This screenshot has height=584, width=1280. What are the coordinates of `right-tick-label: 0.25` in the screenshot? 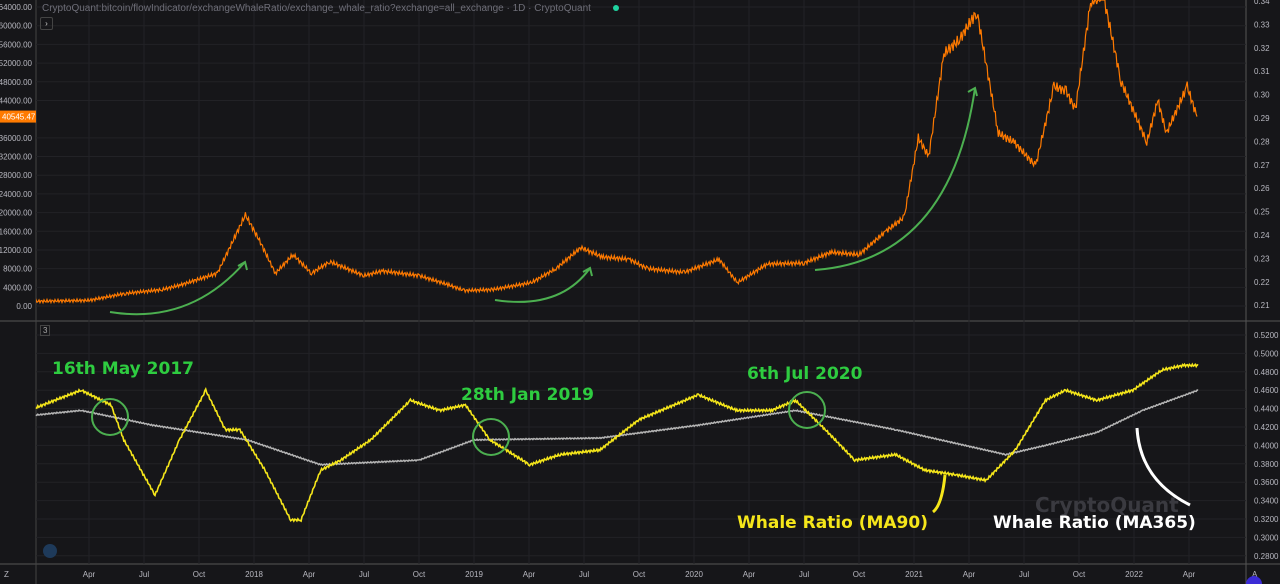 It's located at (1262, 212).